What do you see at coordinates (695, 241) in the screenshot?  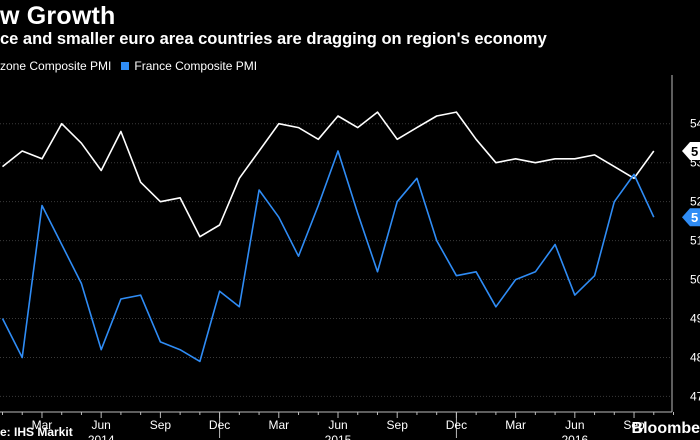 I see `y-tick-label: 51` at bounding box center [695, 241].